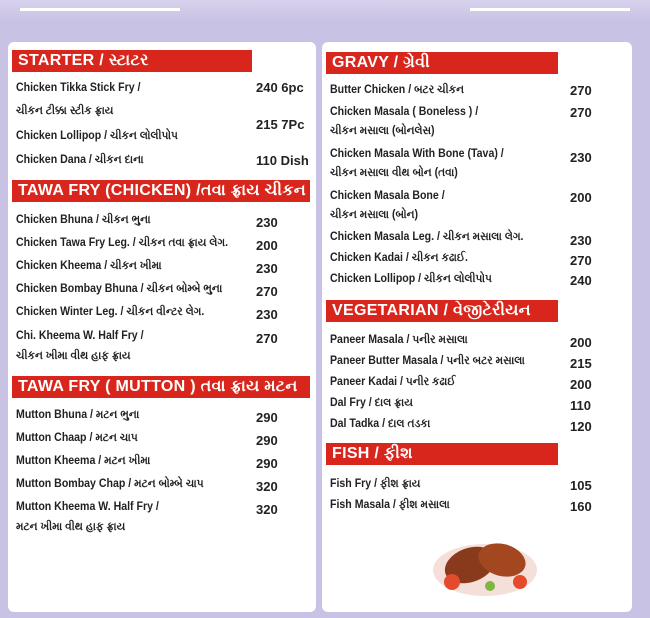 The height and width of the screenshot is (618, 650). I want to click on menu-item-name: Paneer Butter Masala / પનીર બટર મસાલા, so click(427, 361).